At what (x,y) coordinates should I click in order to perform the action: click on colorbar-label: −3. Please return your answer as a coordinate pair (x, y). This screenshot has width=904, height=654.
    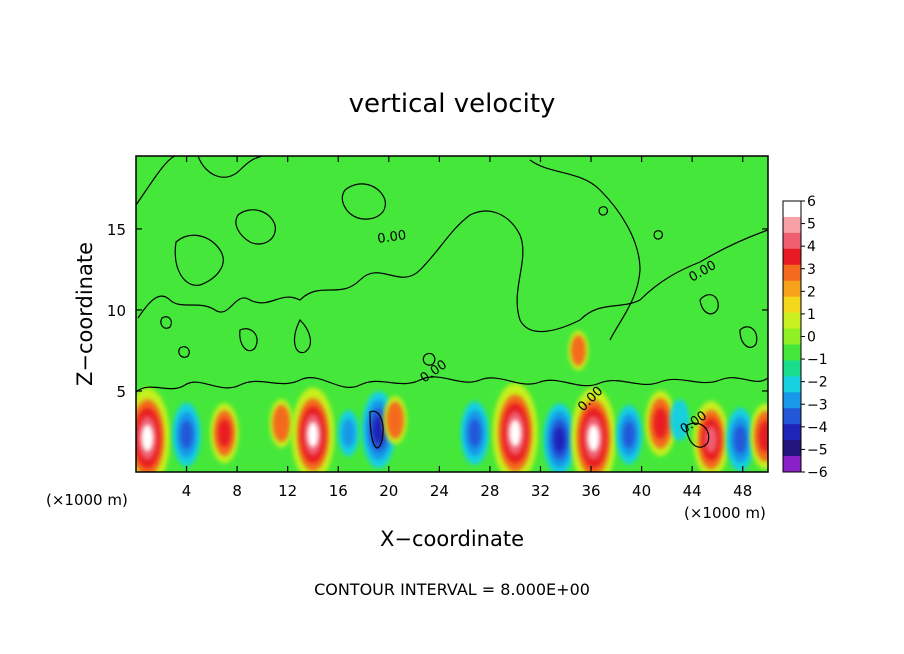
    Looking at the image, I should click on (817, 405).